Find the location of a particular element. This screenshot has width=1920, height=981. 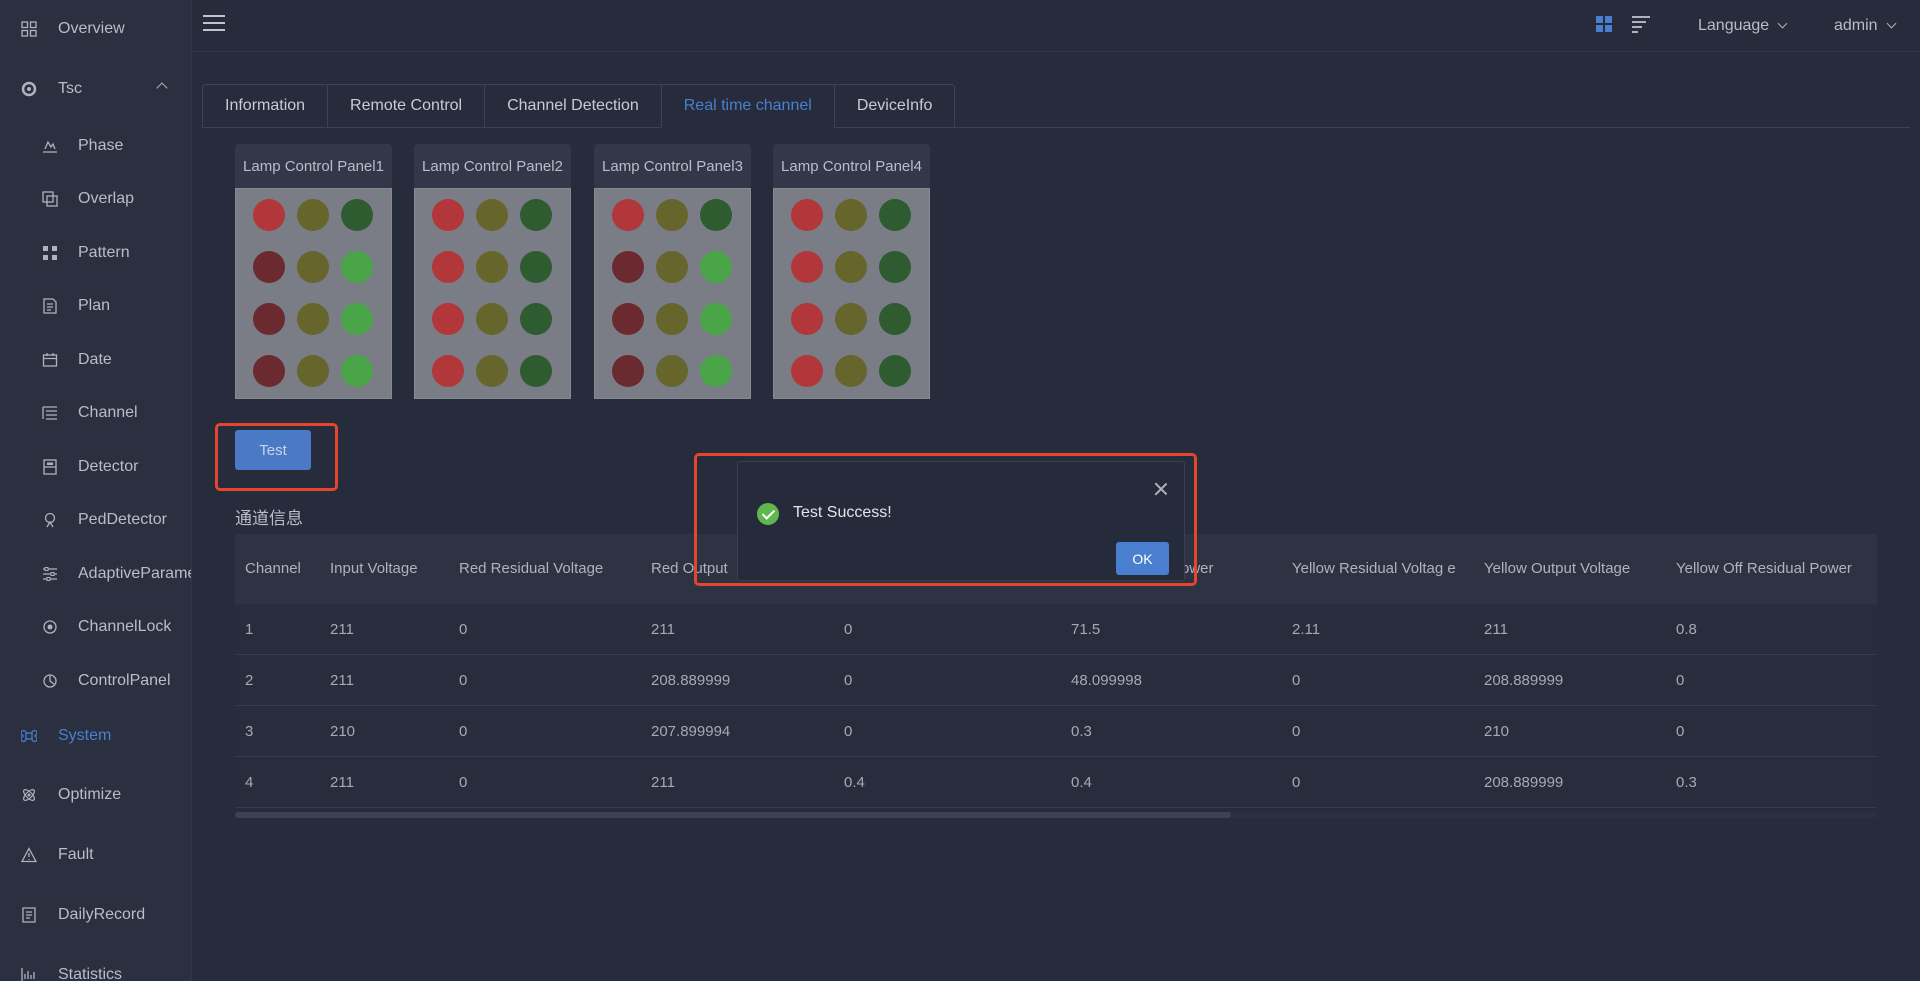

tab-deviceinfo: DeviceInfo is located at coordinates (894, 106).